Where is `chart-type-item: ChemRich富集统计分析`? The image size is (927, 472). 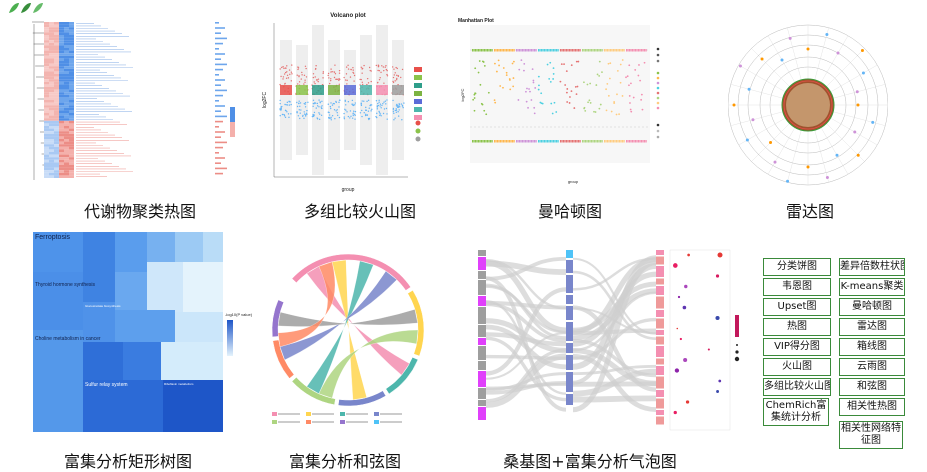 chart-type-item: ChemRich富集统计分析 is located at coordinates (796, 412).